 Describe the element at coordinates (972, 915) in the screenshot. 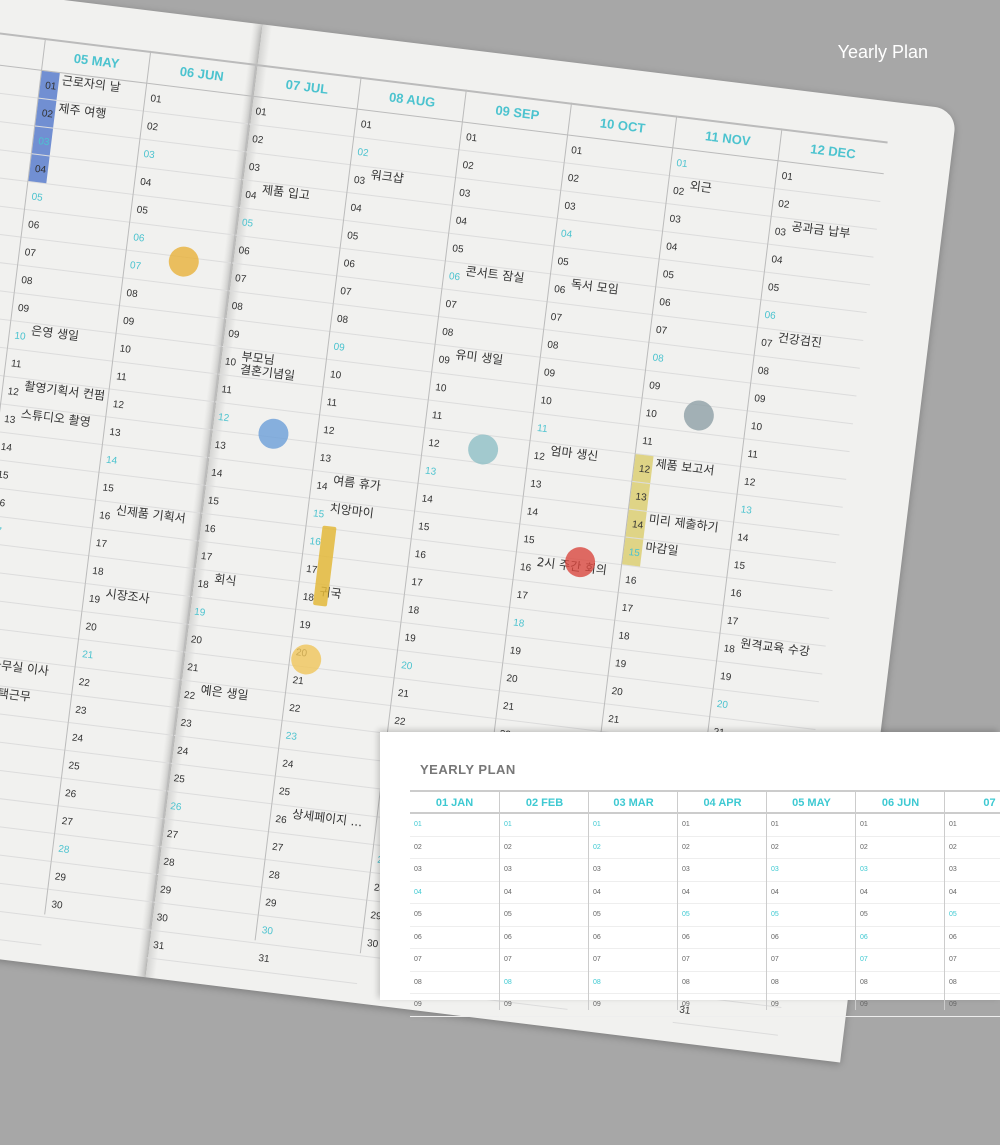

I see `inset-day-row: 05` at that location.